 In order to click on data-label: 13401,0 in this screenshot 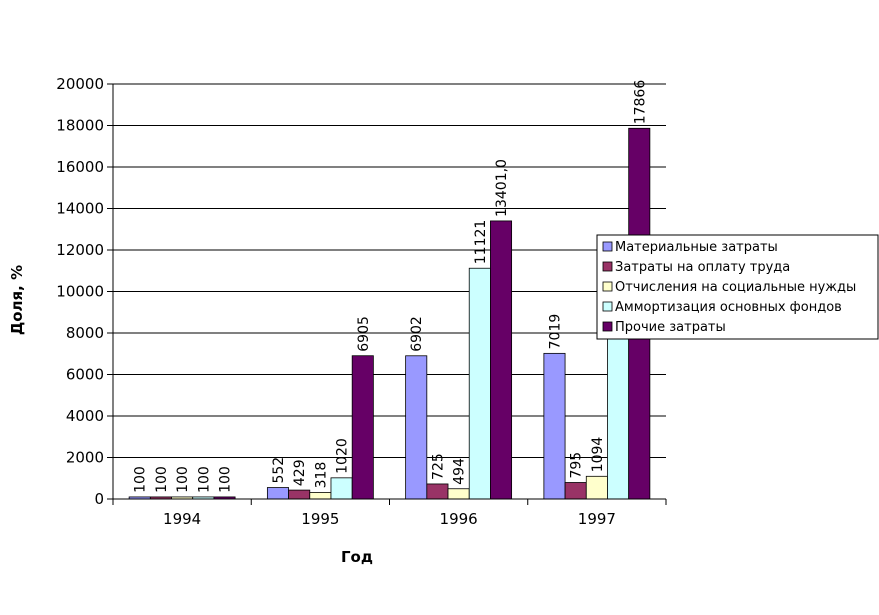, I will do `click(502, 188)`.